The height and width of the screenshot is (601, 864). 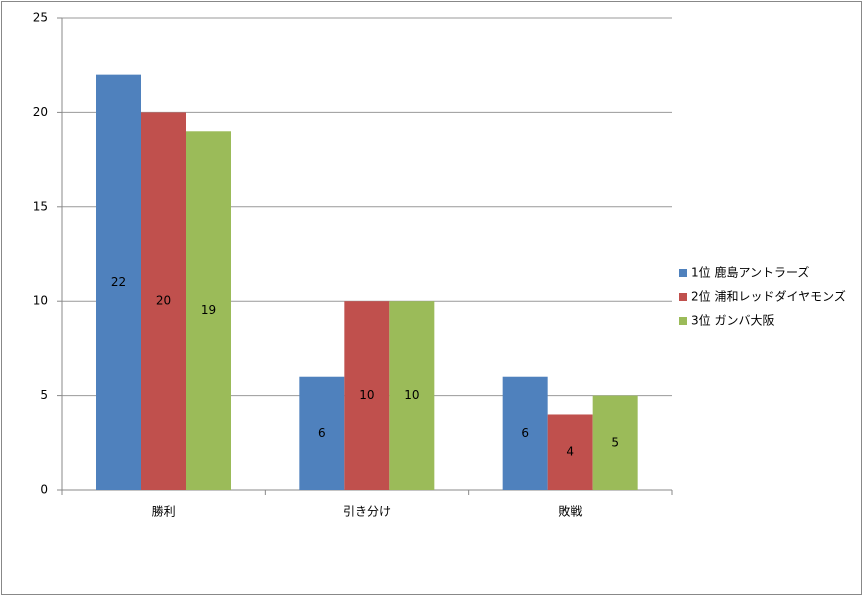 What do you see at coordinates (40, 18) in the screenshot?
I see `y-tick-label: 25` at bounding box center [40, 18].